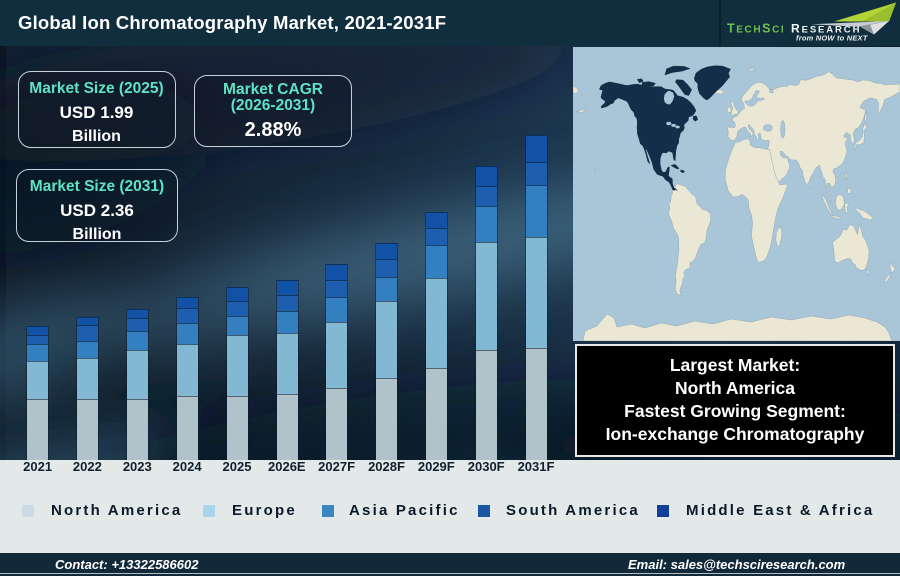 The height and width of the screenshot is (576, 900). Describe the element at coordinates (756, 29) in the screenshot. I see `svg-text: TECHSCI` at that location.